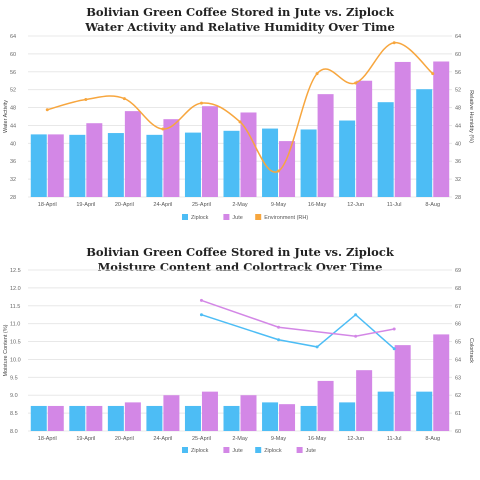 This screenshot has height=480, width=480. I want to click on chart-2-x-tick-label: 16-May, so click(317, 439).